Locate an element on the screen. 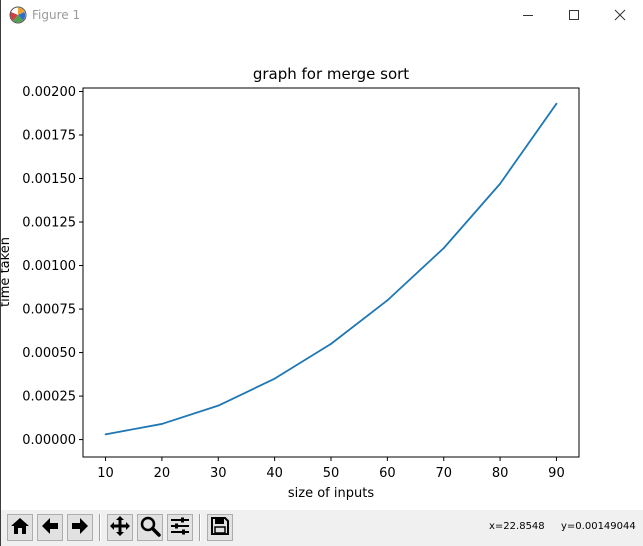 The image size is (643, 546). y-tick-label: 0.00025 is located at coordinates (49, 397).